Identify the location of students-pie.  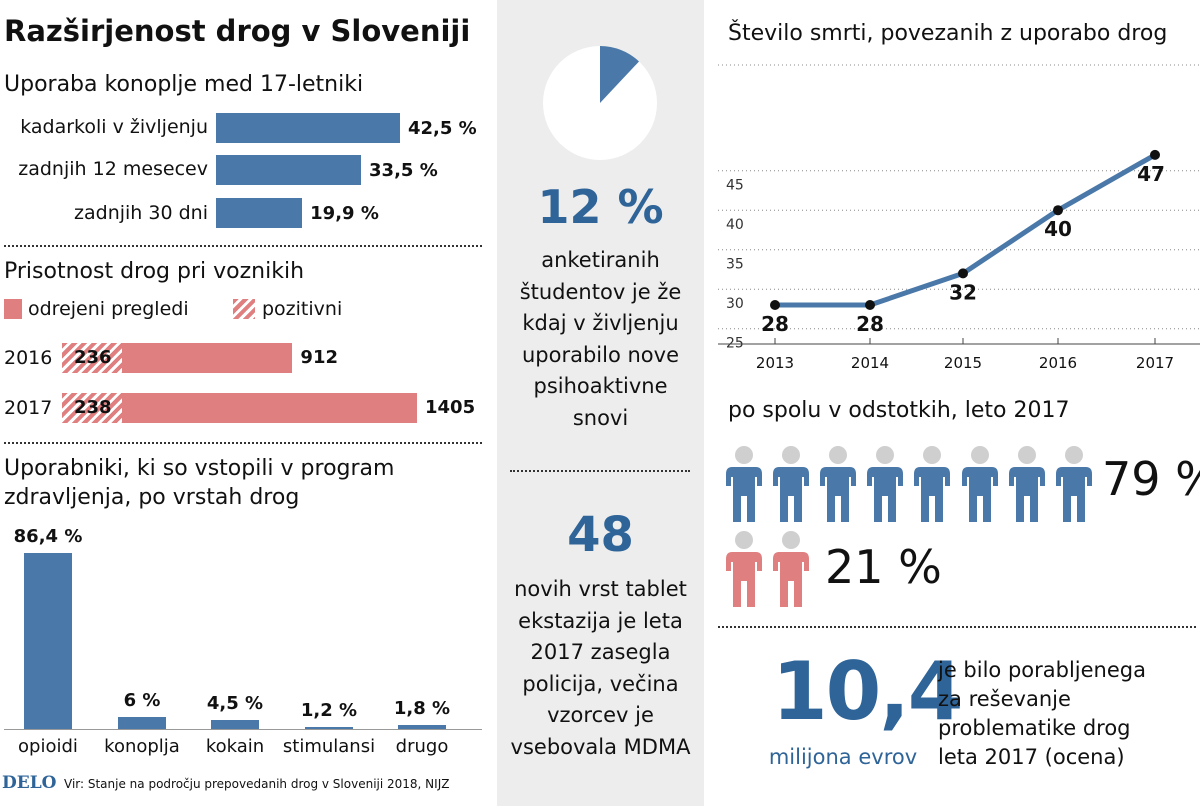
(600, 103).